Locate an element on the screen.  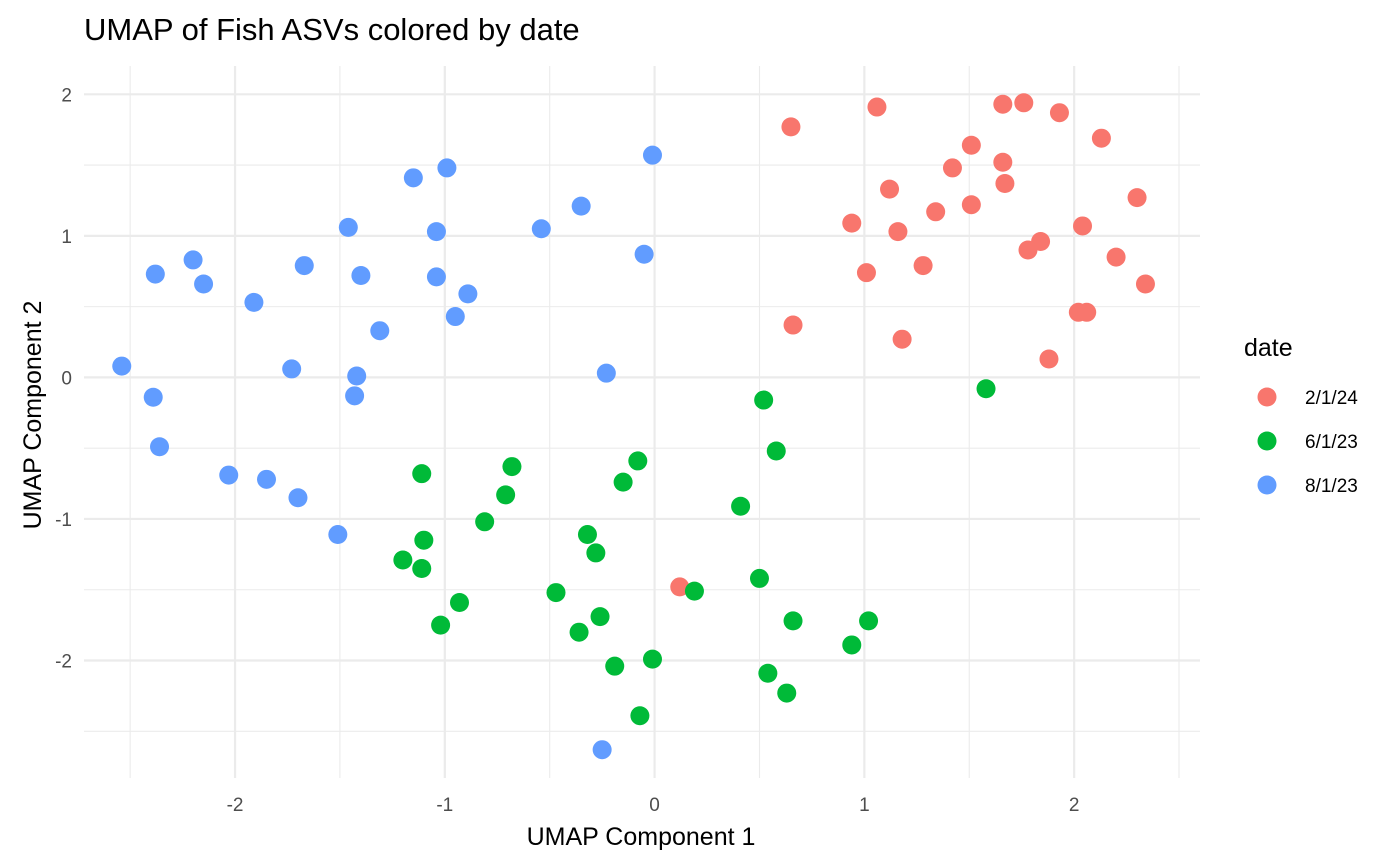
y-tick-label: 1 is located at coordinates (66, 237).